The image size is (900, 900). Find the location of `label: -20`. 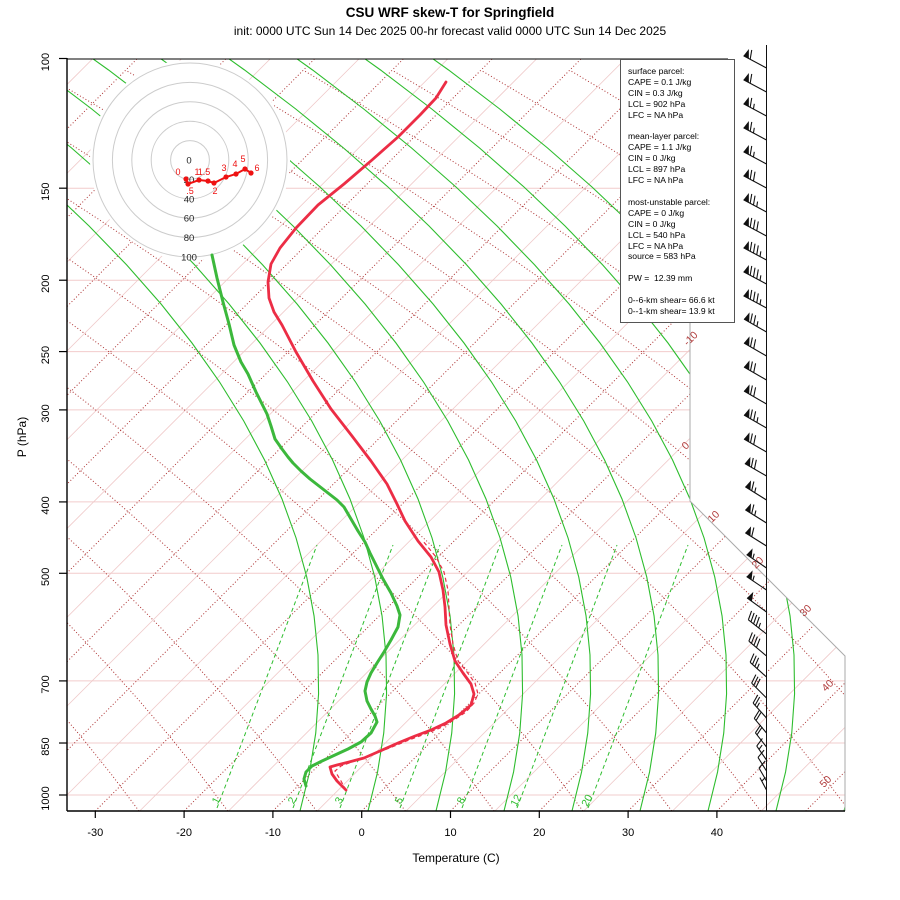

label: -20 is located at coordinates (184, 833).